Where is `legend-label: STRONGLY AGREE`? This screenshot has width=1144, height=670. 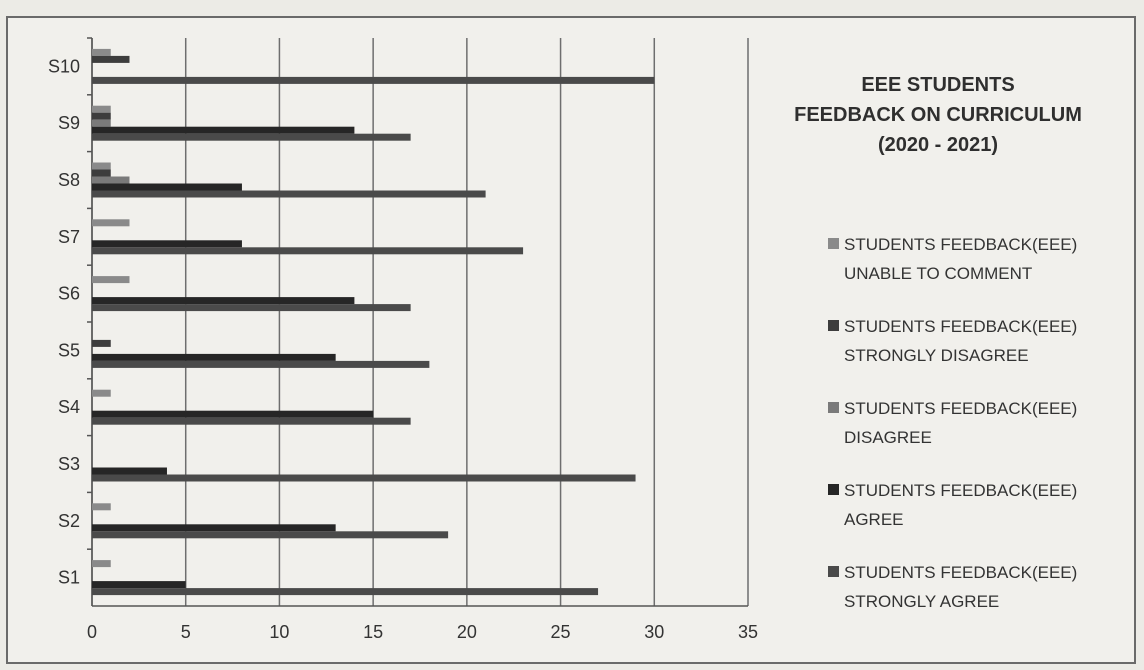
legend-label: STRONGLY AGREE is located at coordinates (922, 601).